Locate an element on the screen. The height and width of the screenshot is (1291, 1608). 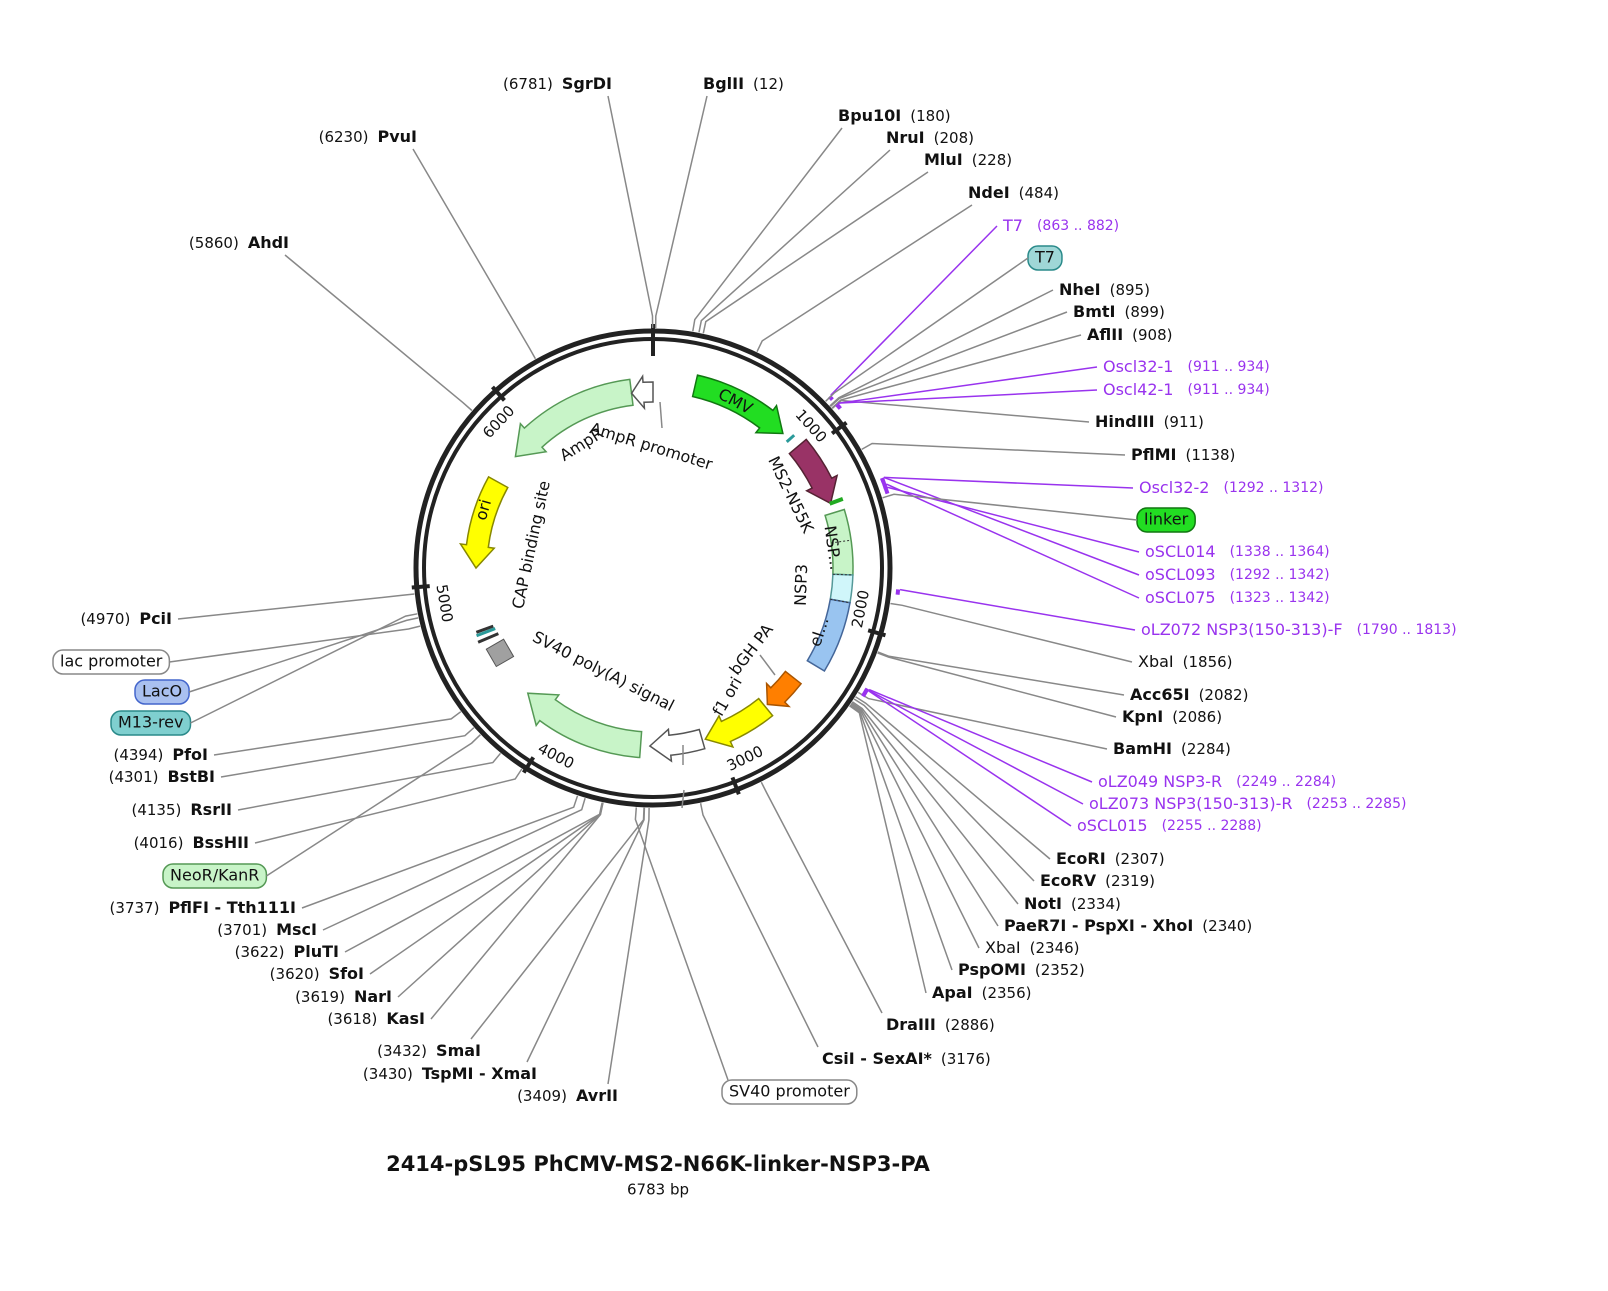
site-position: (4394) is located at coordinates (138, 755).